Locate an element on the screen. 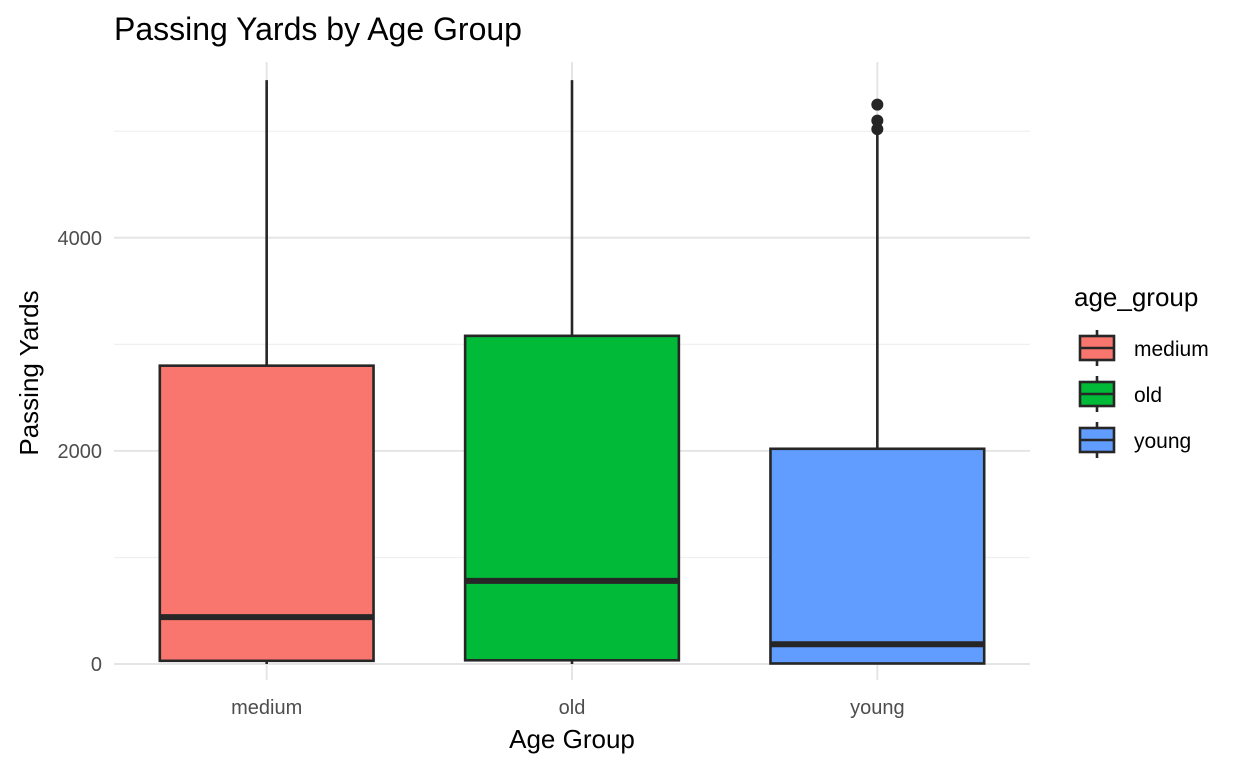 The width and height of the screenshot is (1248, 768). box-old is located at coordinates (572, 372).